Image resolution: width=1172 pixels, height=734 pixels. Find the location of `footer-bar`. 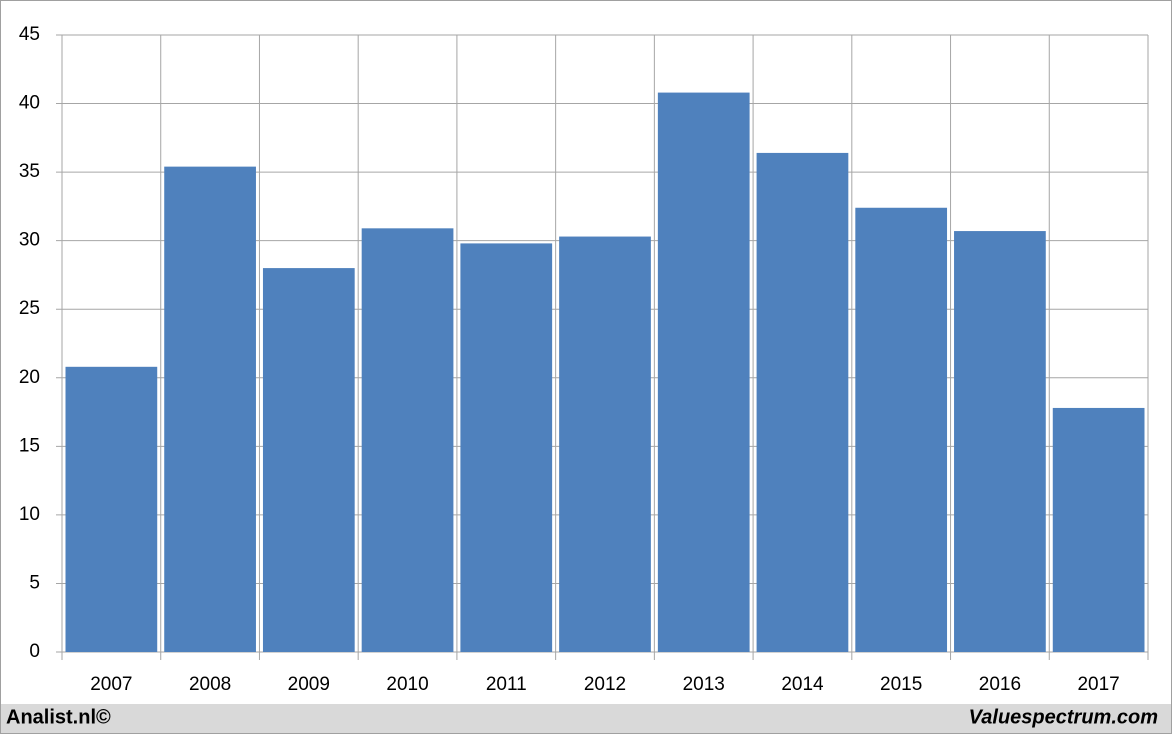

footer-bar is located at coordinates (586, 718).